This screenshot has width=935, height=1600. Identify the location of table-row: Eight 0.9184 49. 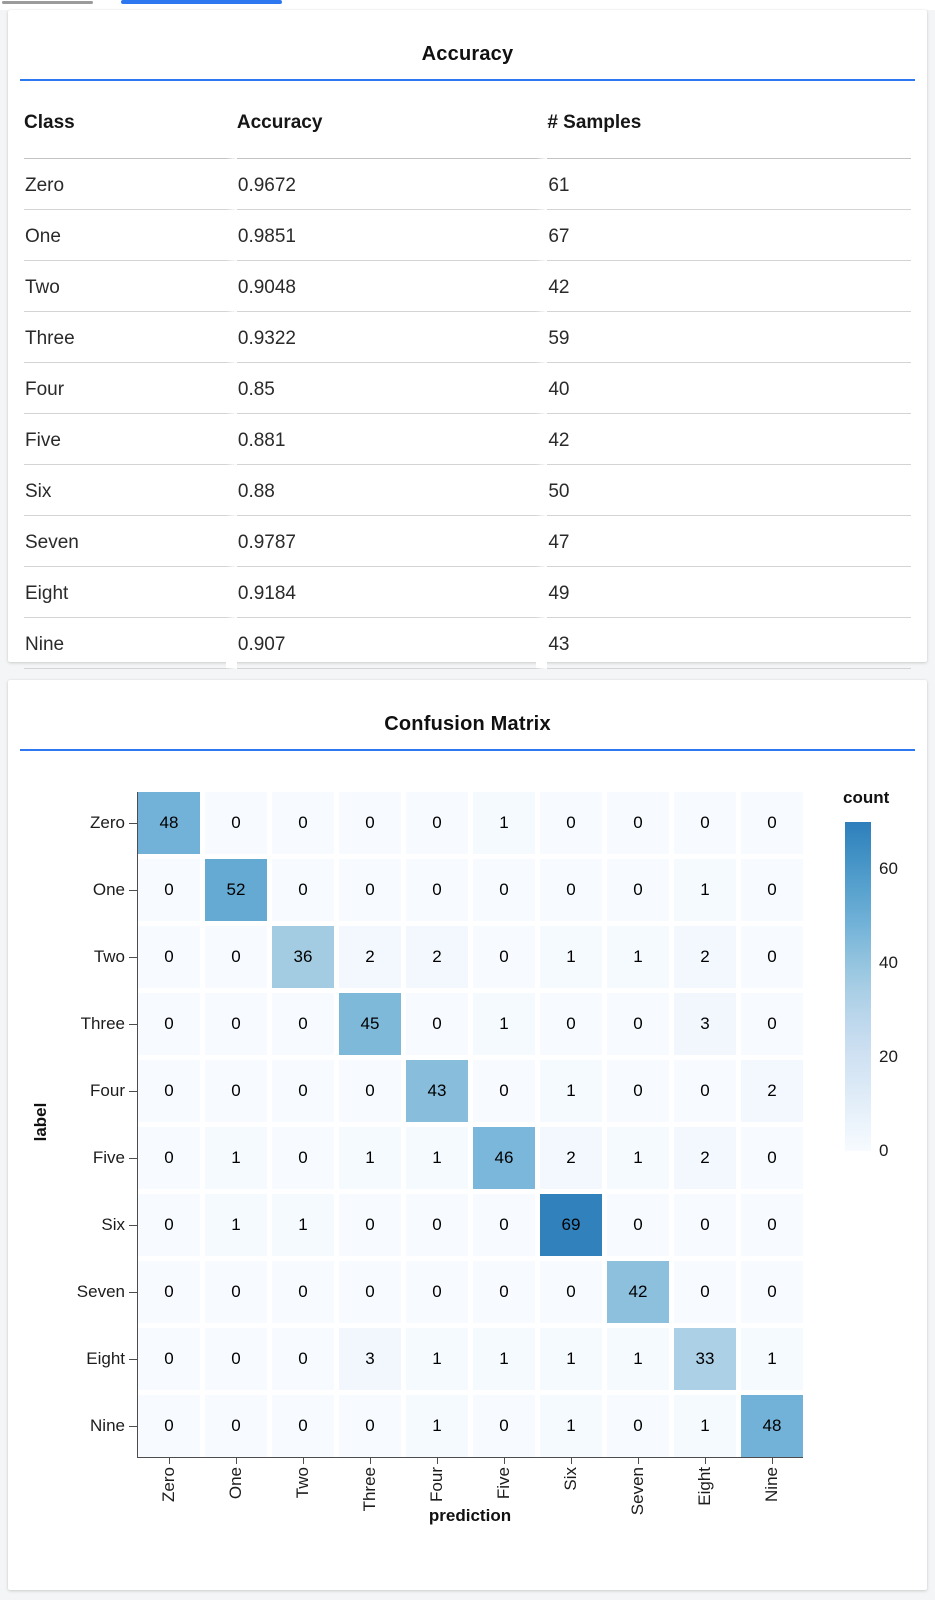
(467, 592).